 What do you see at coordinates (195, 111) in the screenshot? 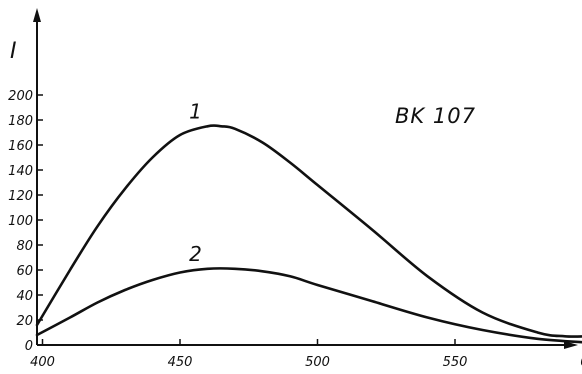
I see `series-label-1: 1` at bounding box center [195, 111].